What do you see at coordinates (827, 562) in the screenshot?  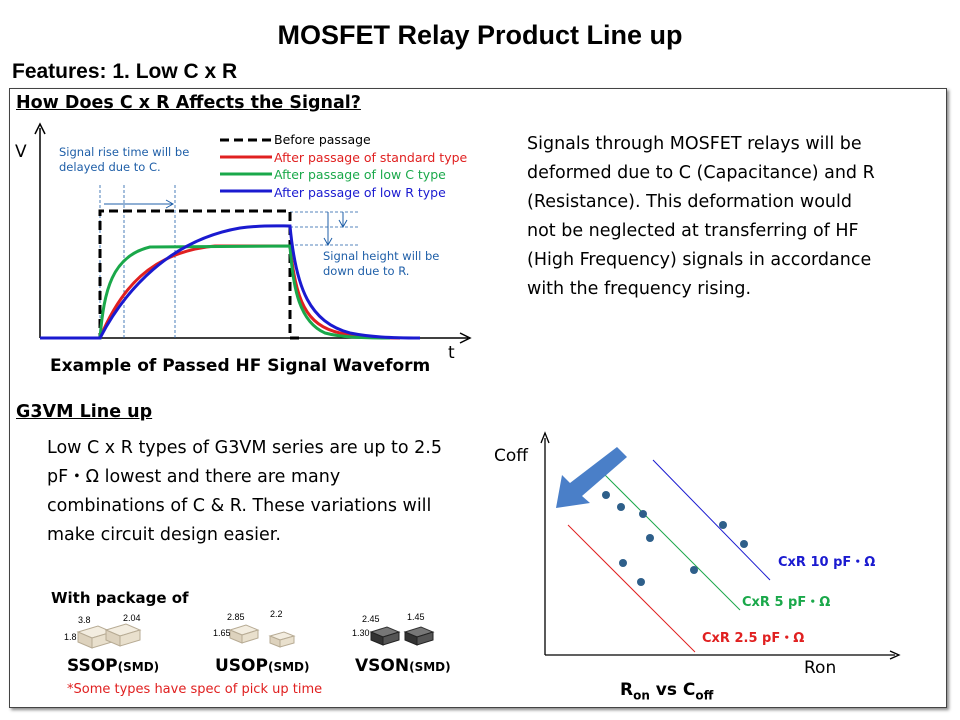 I see `cxr-10-label: CxR 10 pF・Ω` at bounding box center [827, 562].